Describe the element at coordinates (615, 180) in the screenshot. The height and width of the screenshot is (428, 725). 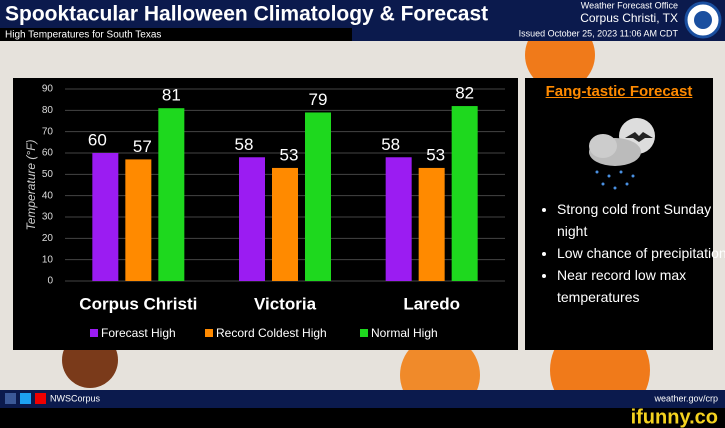
I see `rain` at that location.